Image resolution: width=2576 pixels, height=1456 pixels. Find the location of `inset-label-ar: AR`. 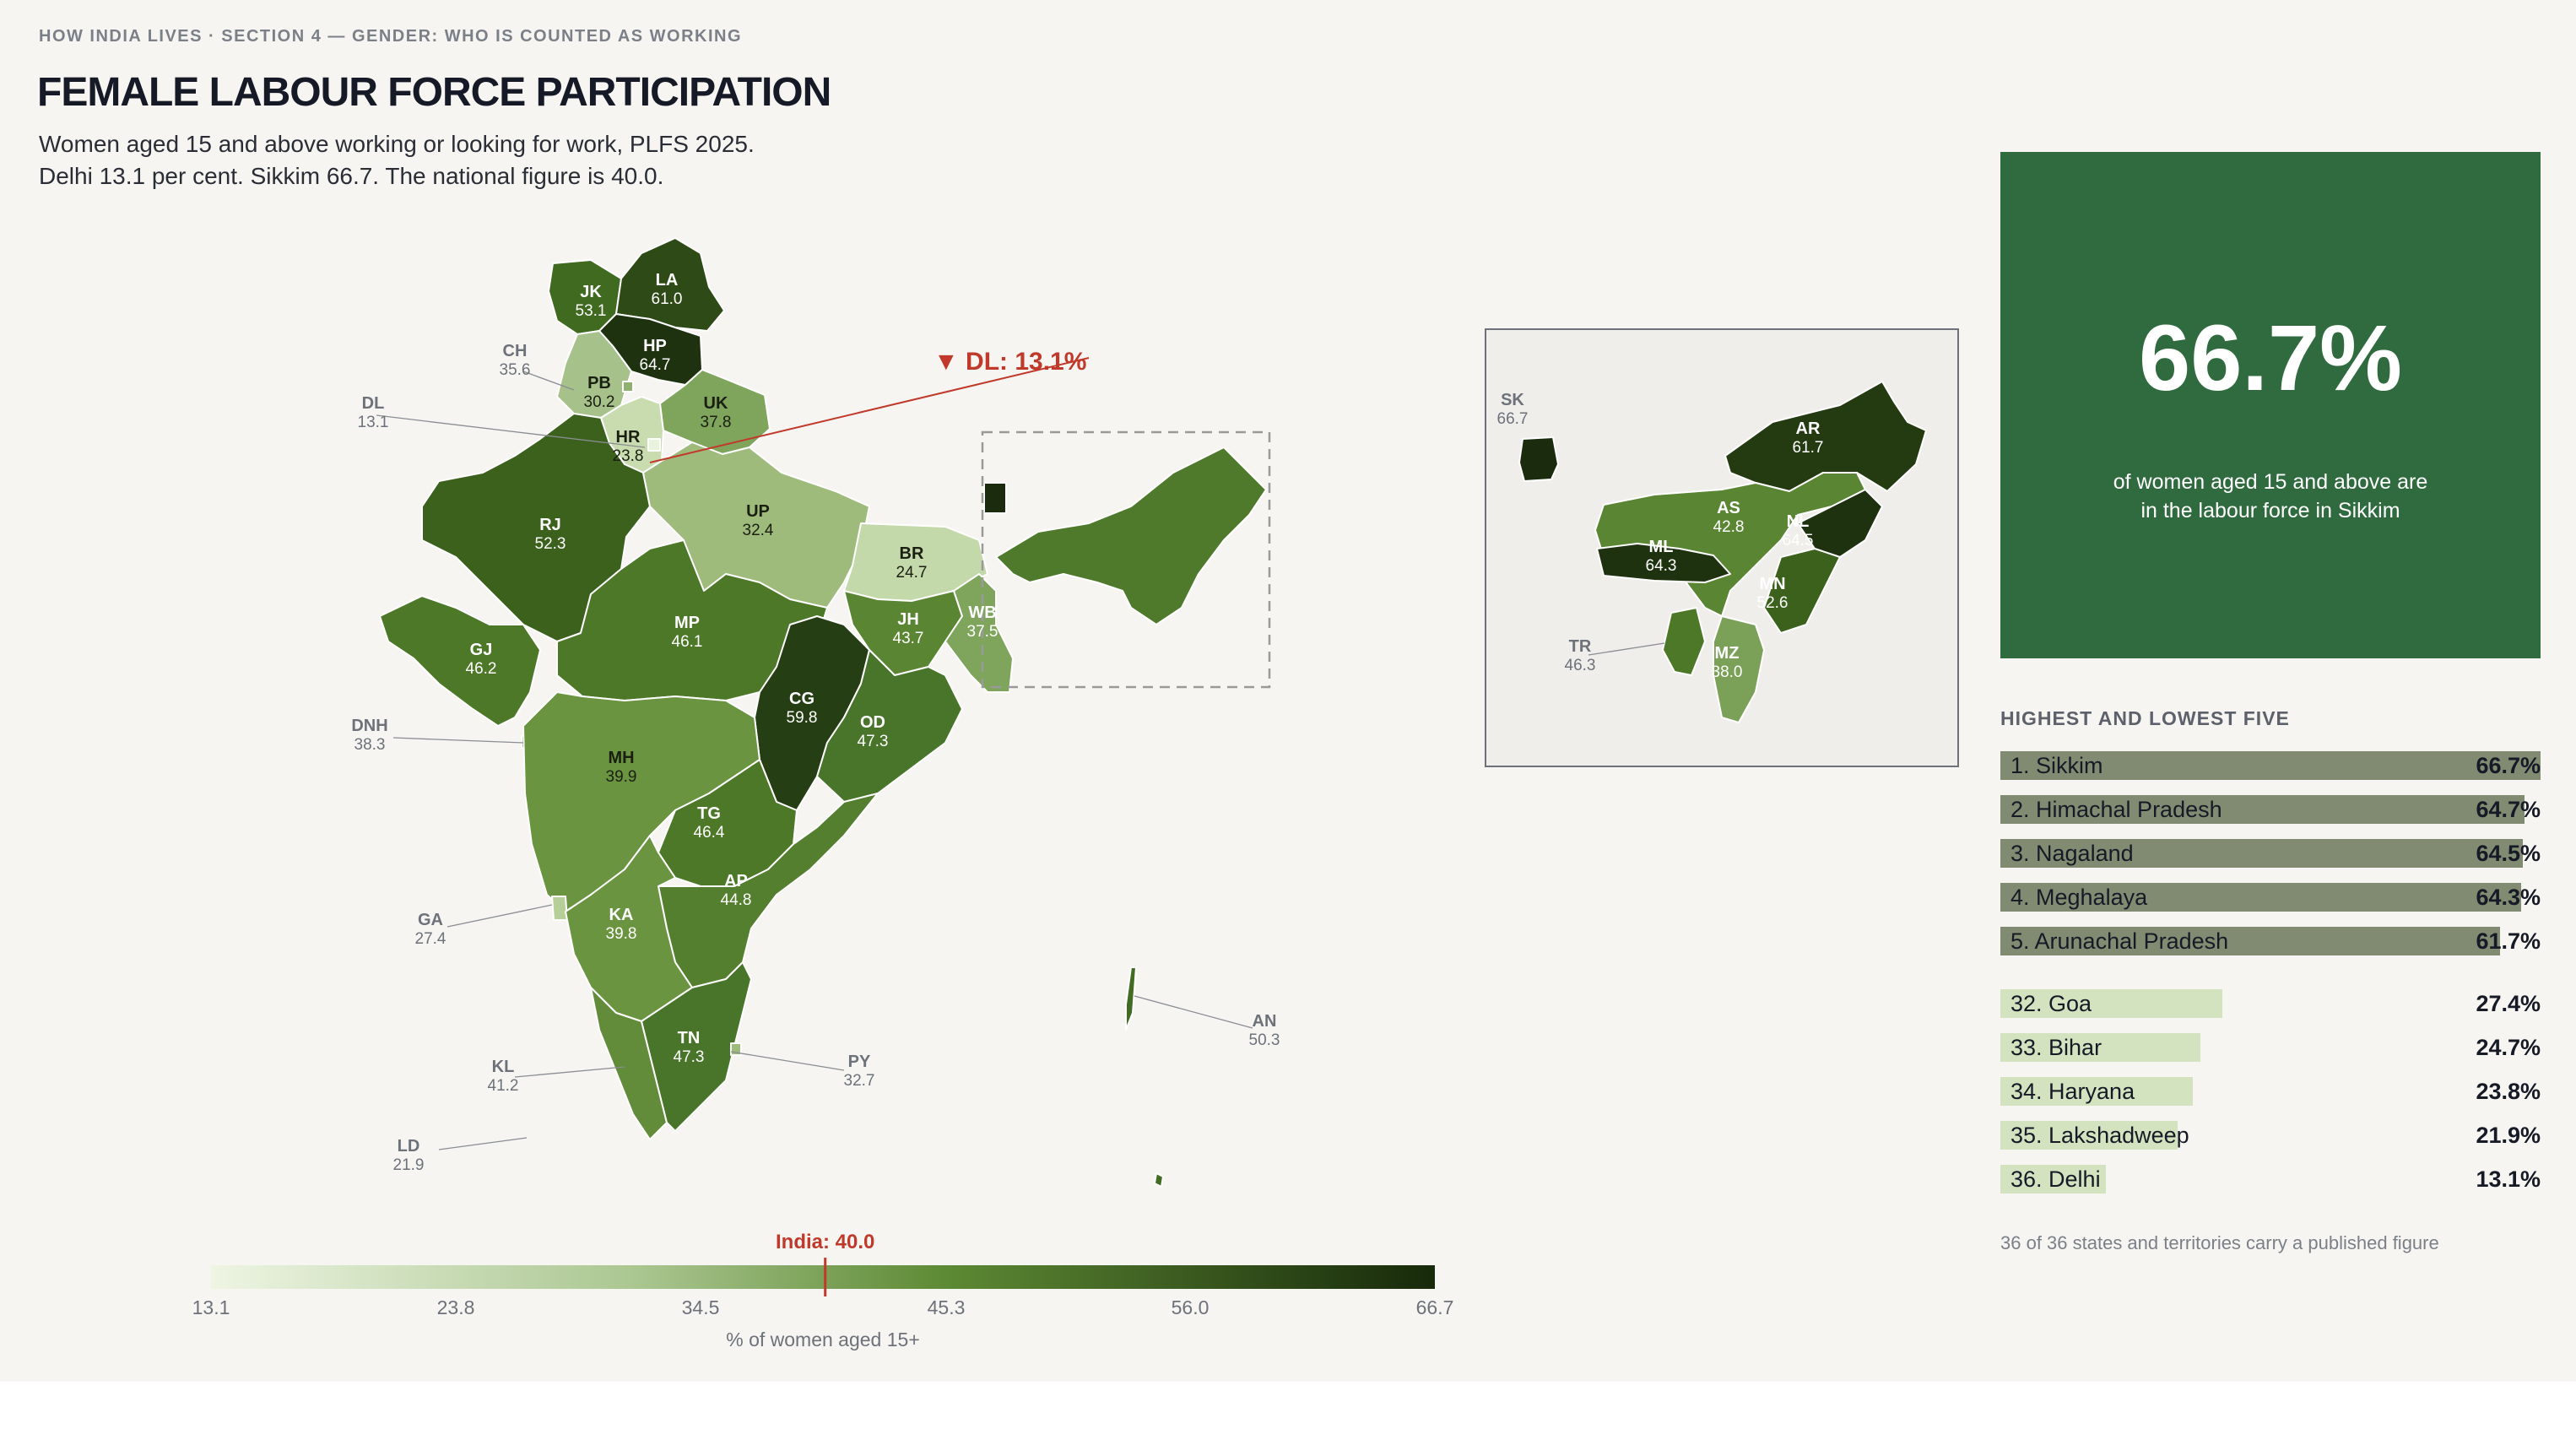

inset-label-ar: AR is located at coordinates (1809, 428).